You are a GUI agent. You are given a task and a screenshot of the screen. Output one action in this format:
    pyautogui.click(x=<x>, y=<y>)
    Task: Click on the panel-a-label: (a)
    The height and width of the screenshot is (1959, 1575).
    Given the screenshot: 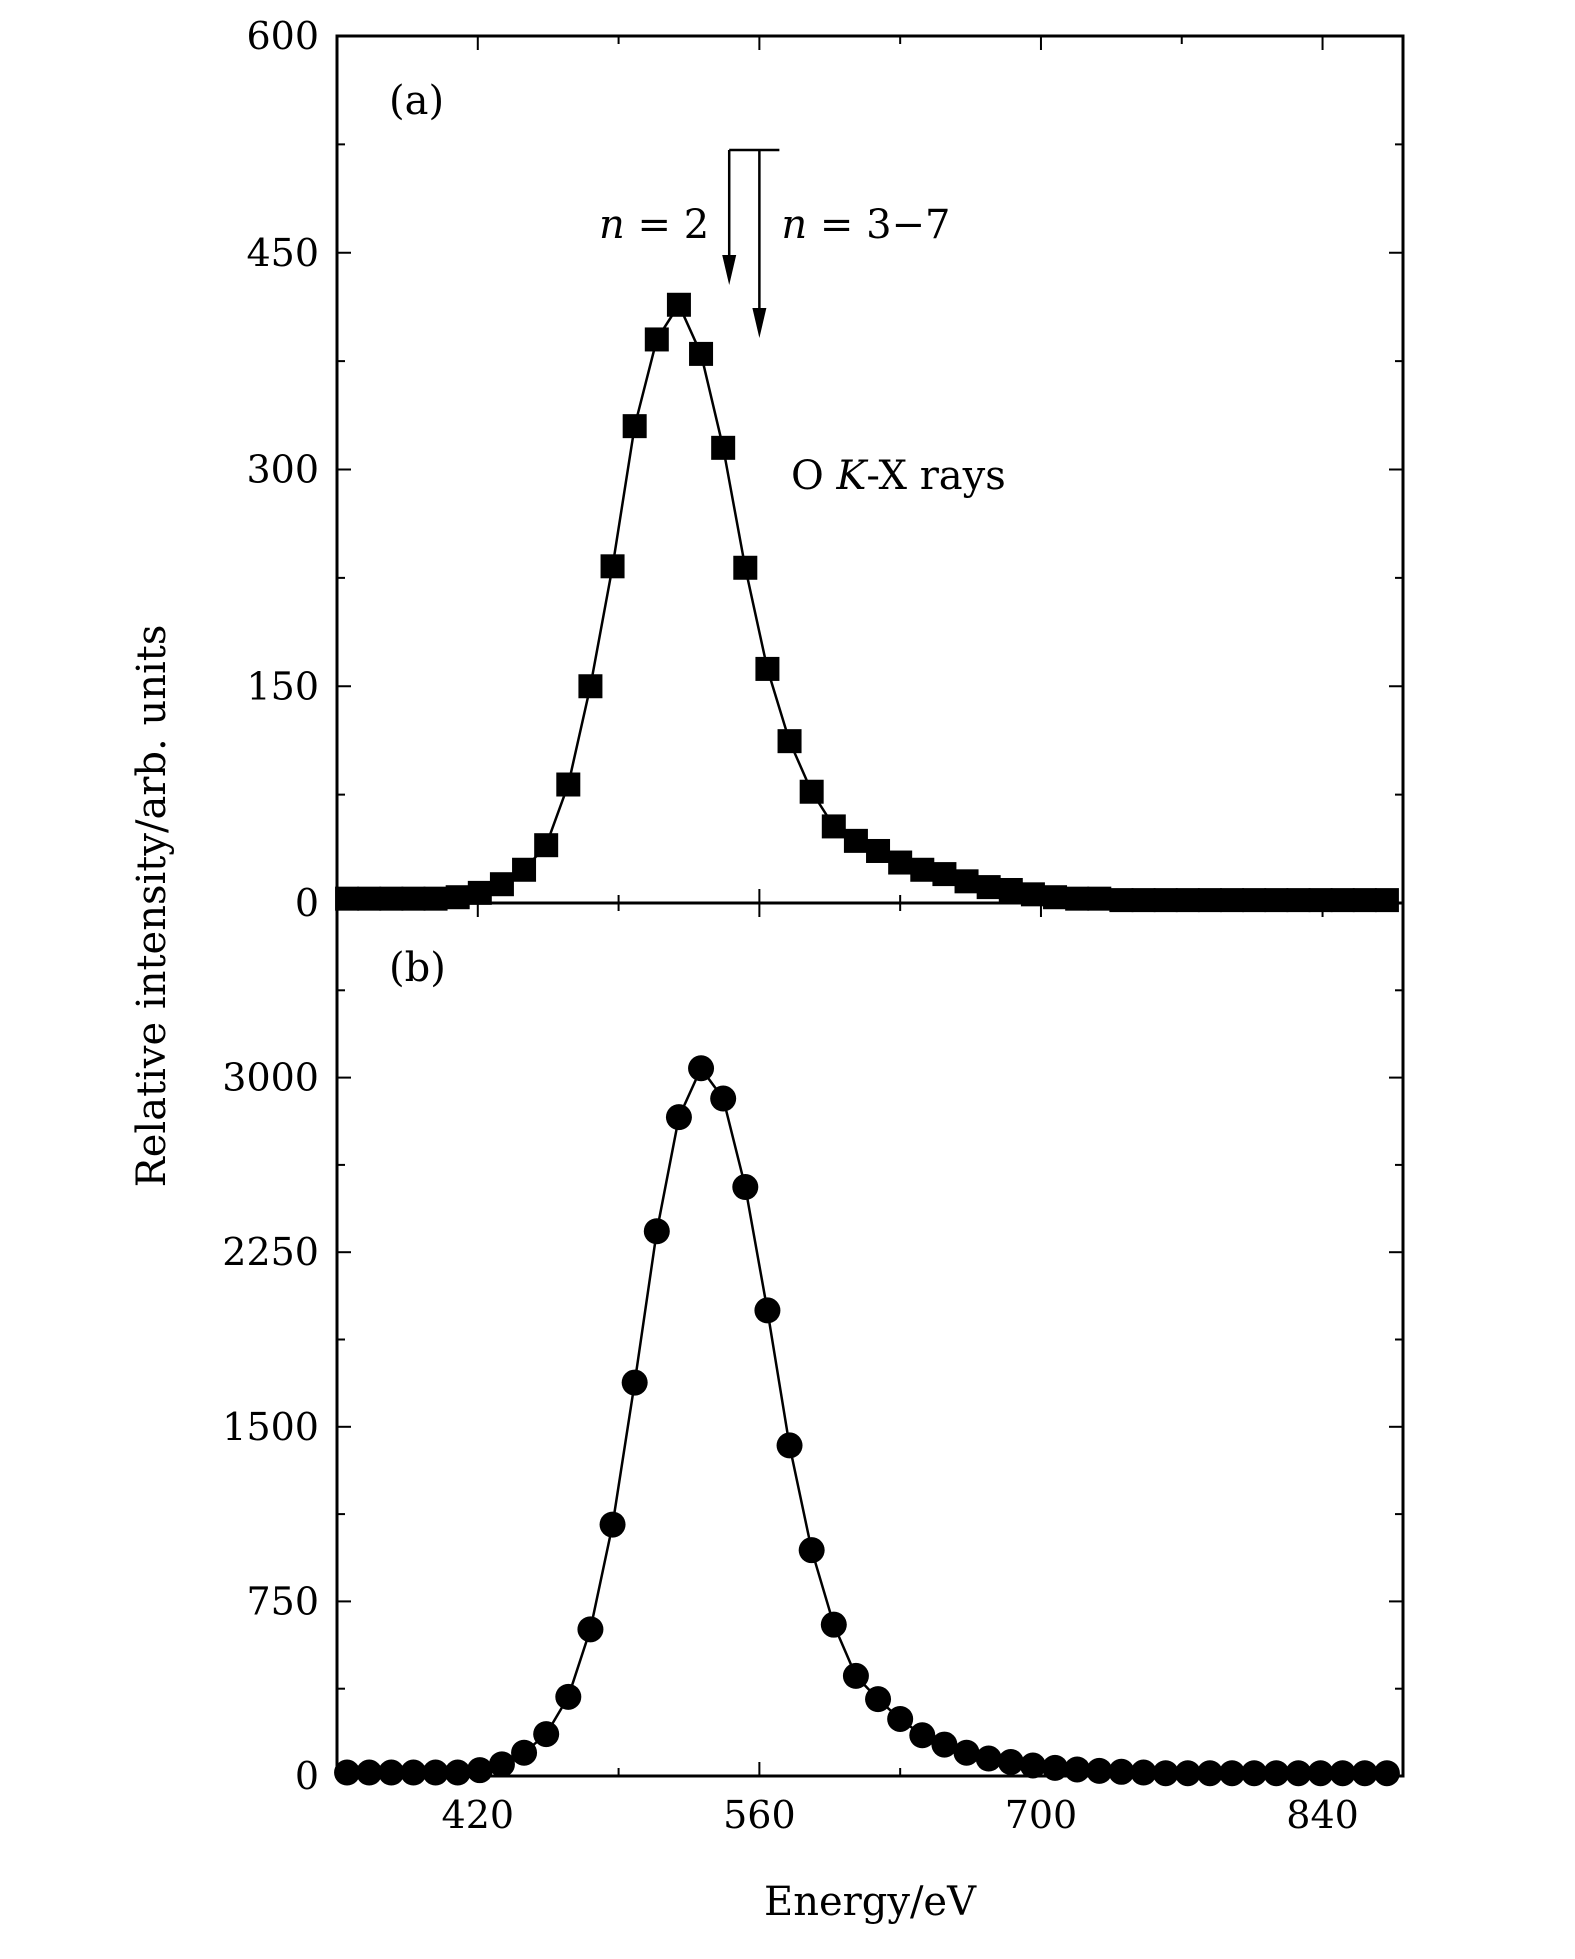 What is the action you would take?
    pyautogui.click(x=416, y=101)
    